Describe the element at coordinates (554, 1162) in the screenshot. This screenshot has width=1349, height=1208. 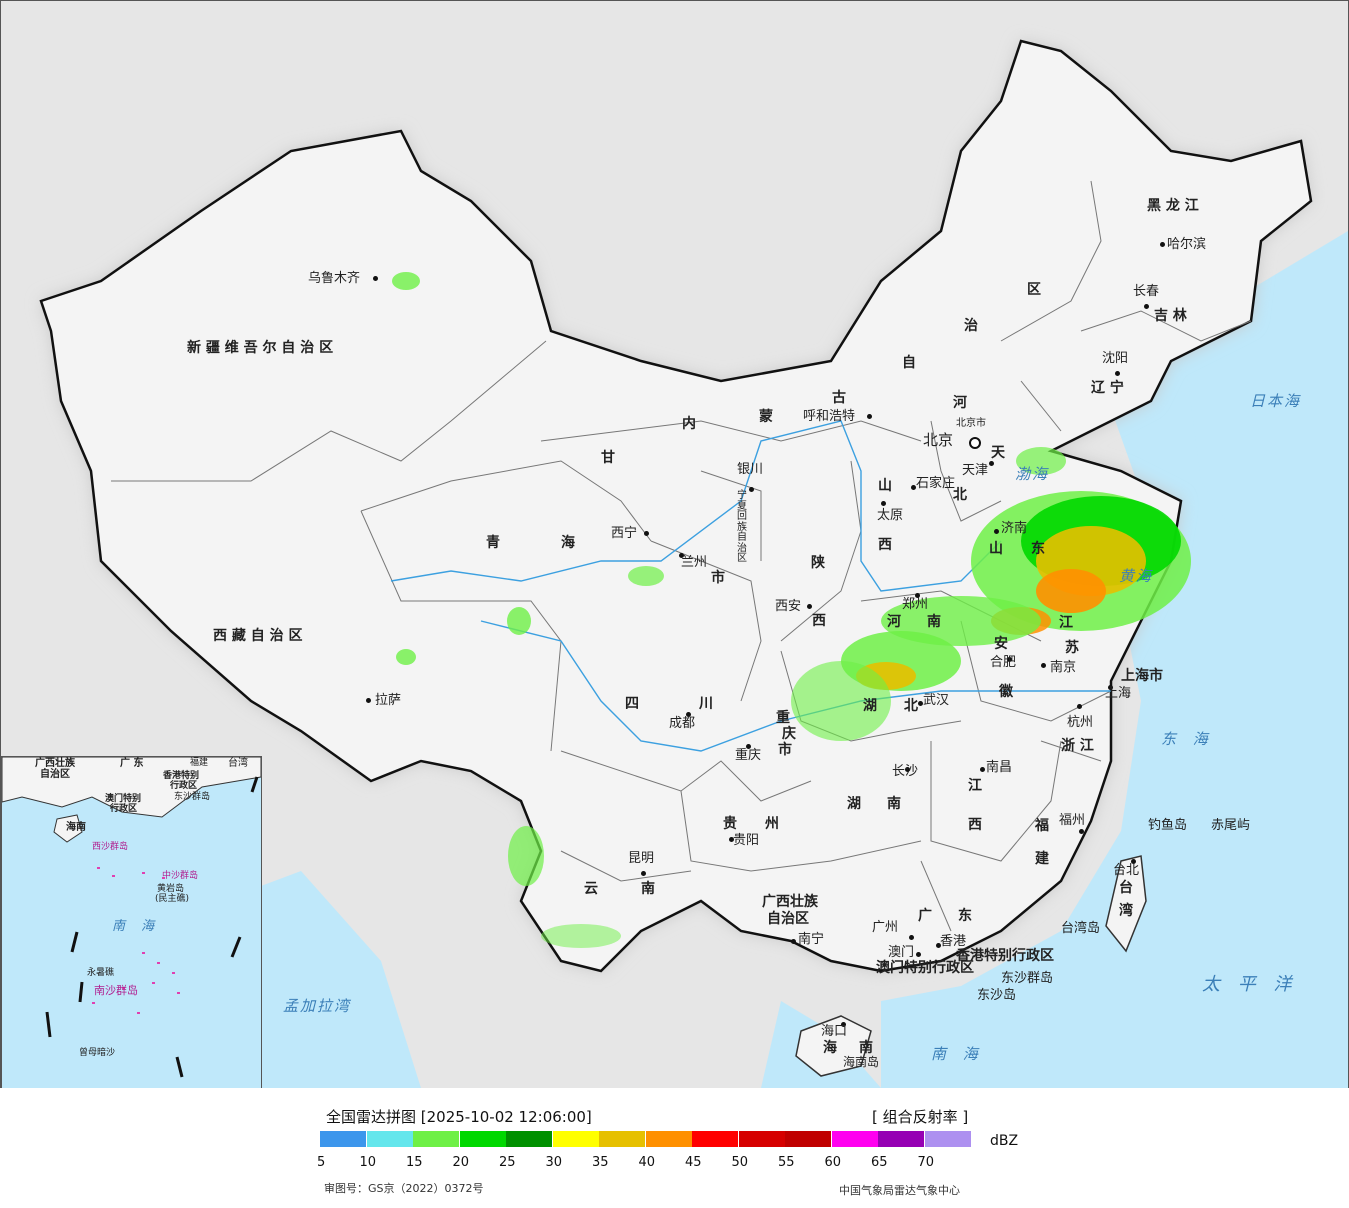
I see `legend-tick: 30` at that location.